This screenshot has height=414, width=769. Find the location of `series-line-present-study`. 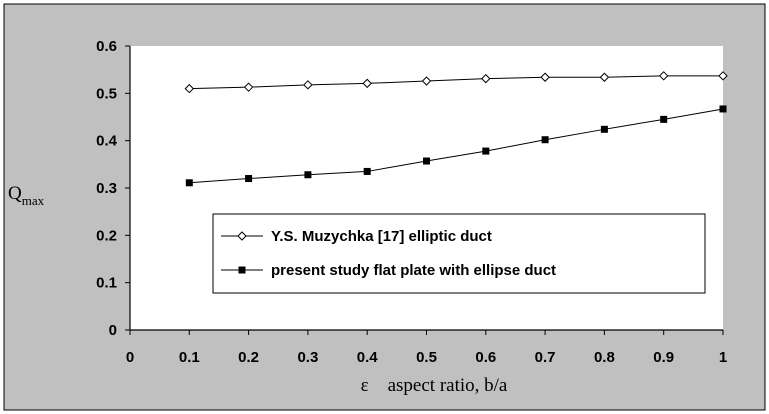

series-line-present-study is located at coordinates (456, 146).